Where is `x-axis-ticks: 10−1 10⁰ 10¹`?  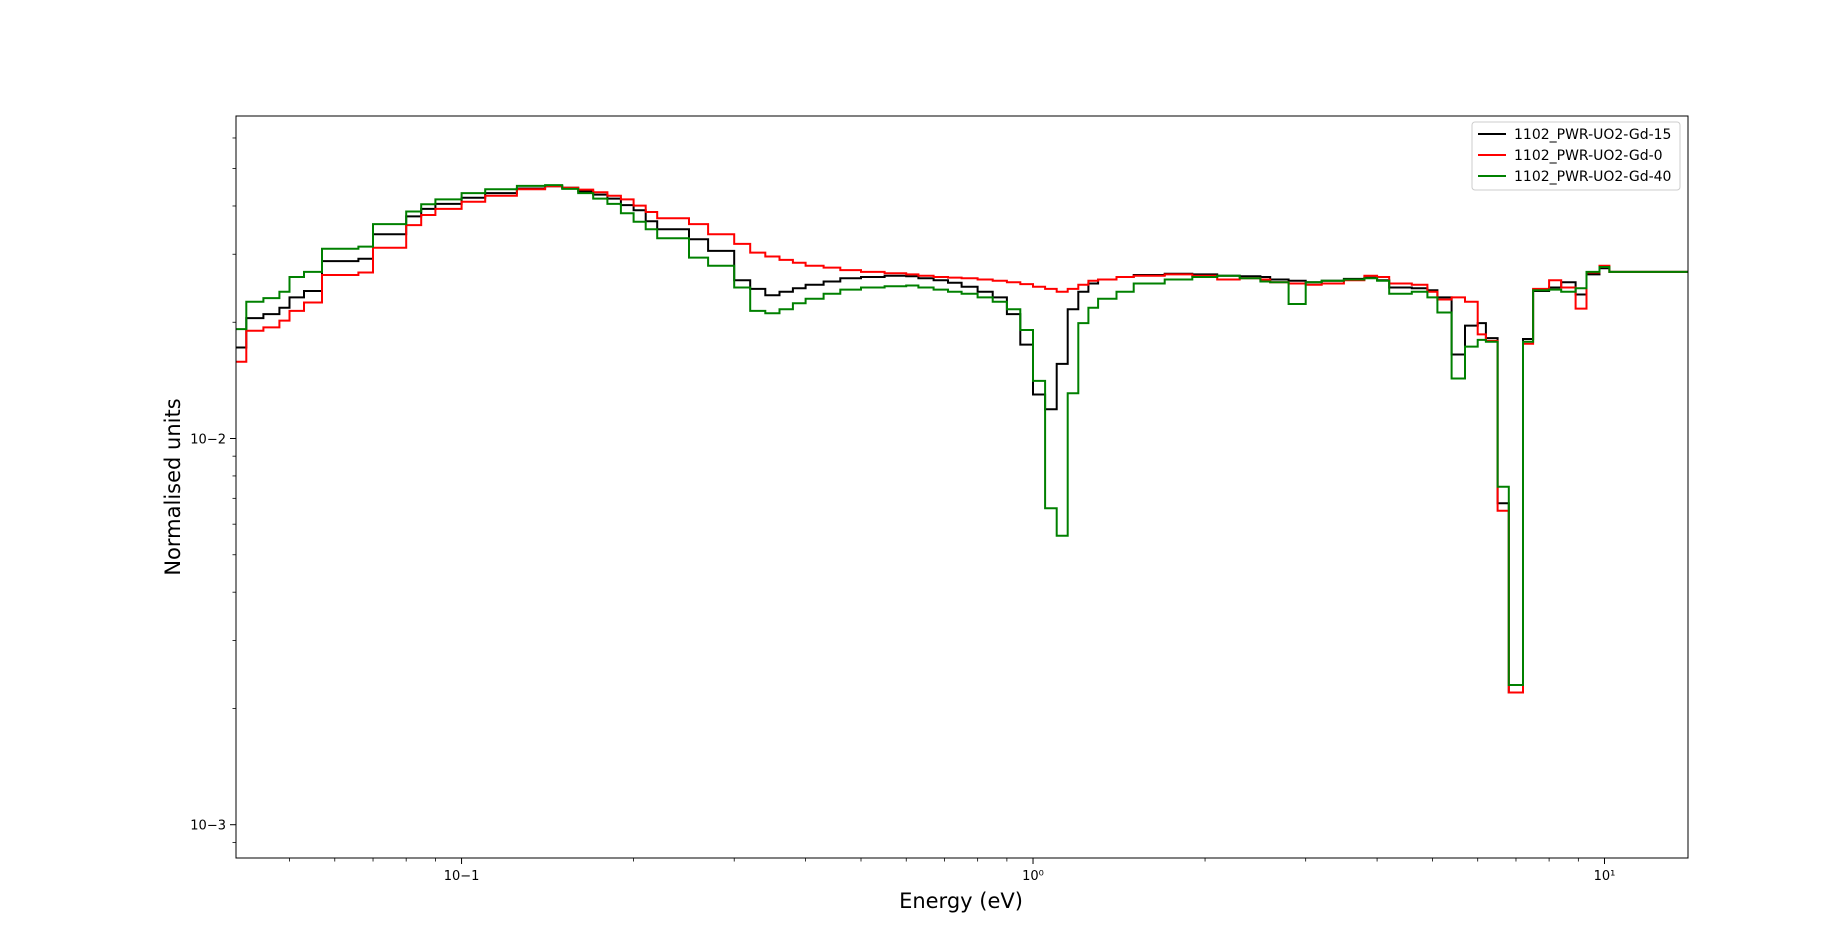 x-axis-ticks: 10−1 10⁰ 10¹ is located at coordinates (952, 871).